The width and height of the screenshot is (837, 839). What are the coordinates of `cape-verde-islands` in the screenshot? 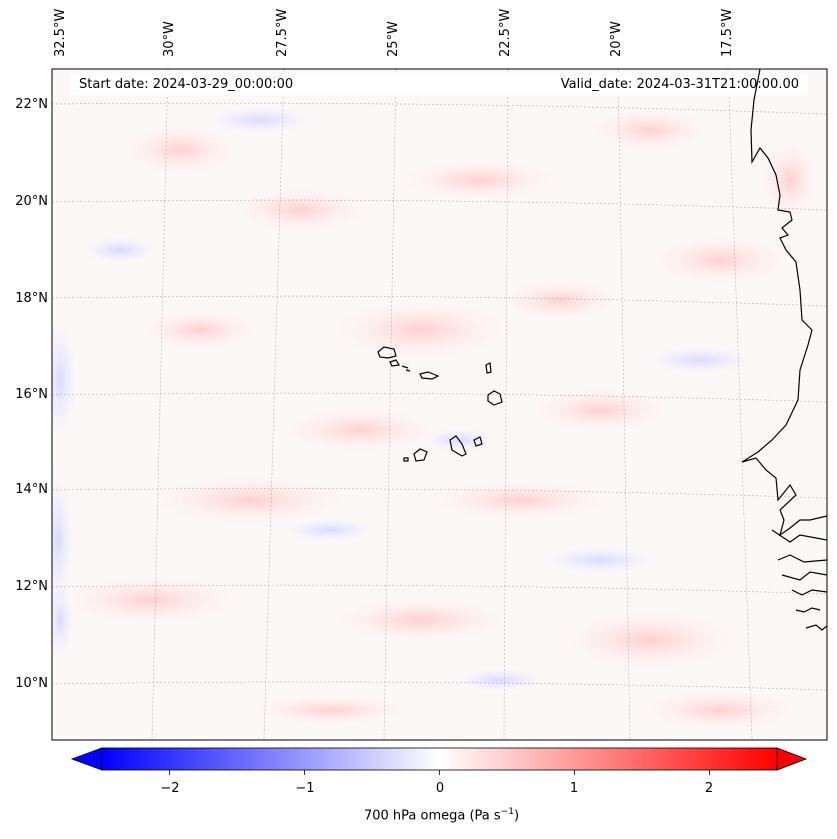 It's located at (440, 404).